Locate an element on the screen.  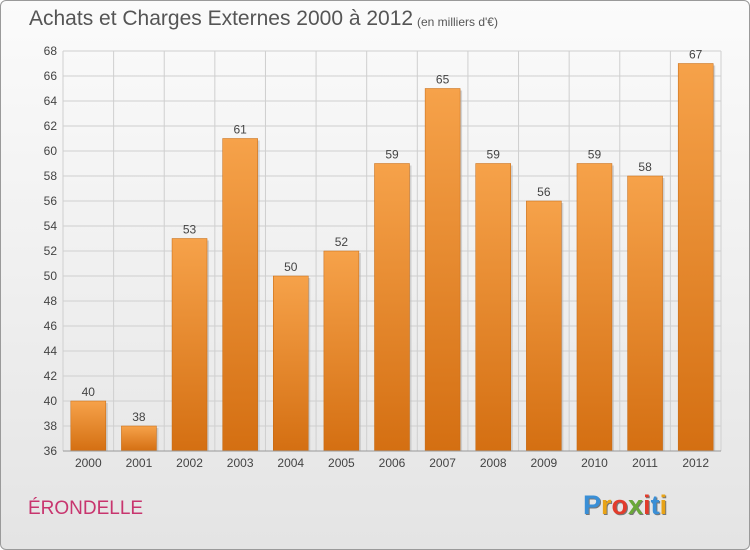
proxiti-logo: Proxiti is located at coordinates (625, 505).